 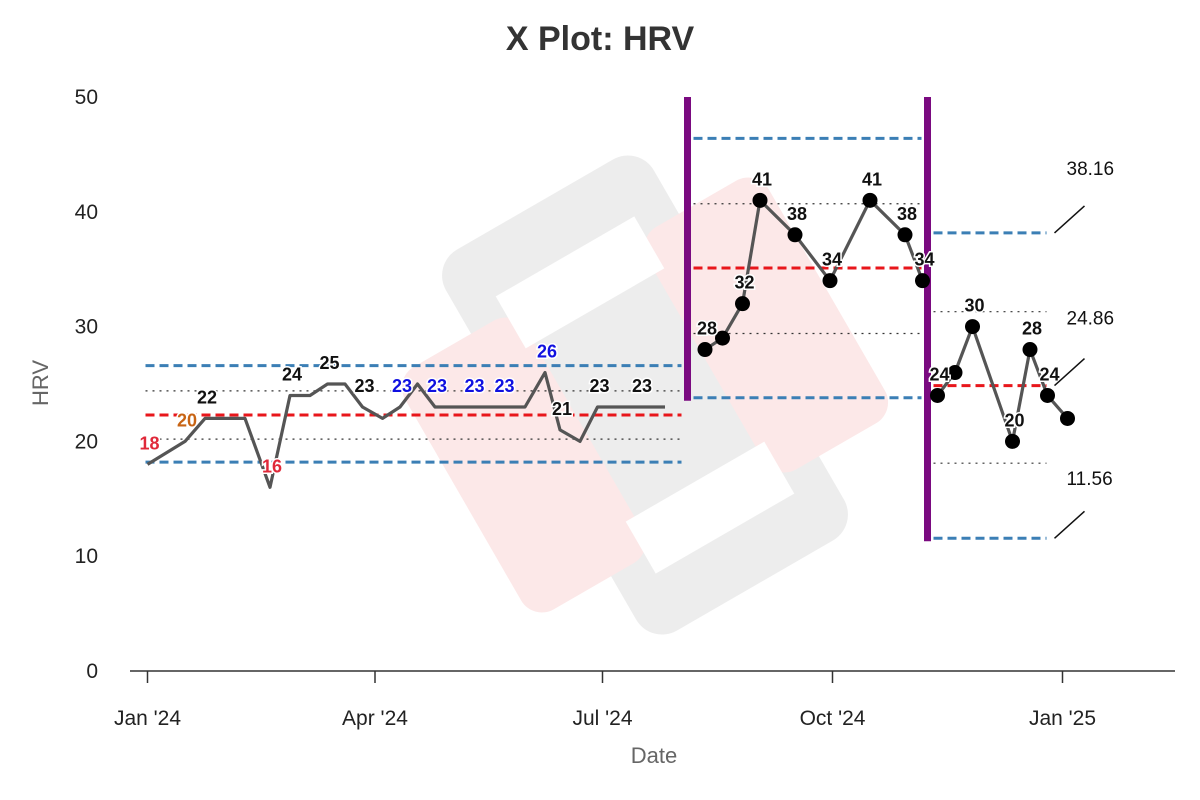 I want to click on limit-annotations: 38.16 24.86 11.56, so click(x=1084, y=349).